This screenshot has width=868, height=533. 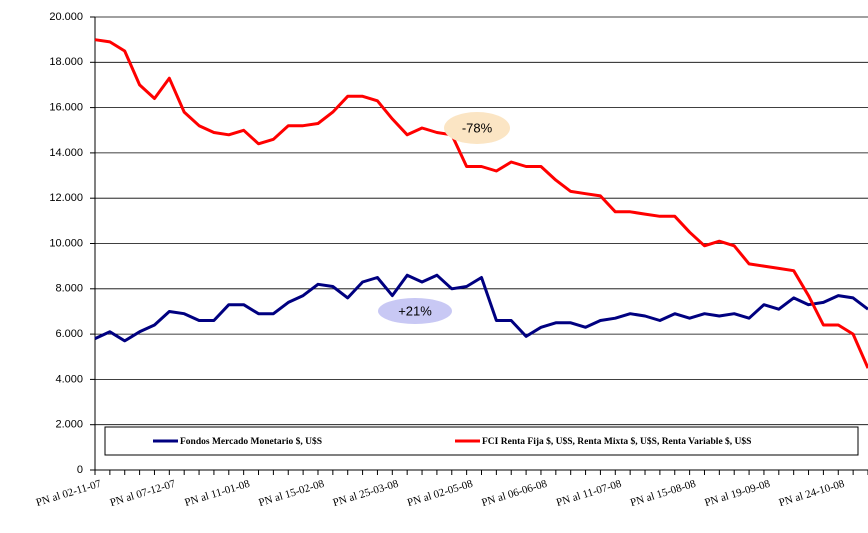 What do you see at coordinates (251, 441) in the screenshot?
I see `legend-label: Fondos Mercado Monetario $, U$S` at bounding box center [251, 441].